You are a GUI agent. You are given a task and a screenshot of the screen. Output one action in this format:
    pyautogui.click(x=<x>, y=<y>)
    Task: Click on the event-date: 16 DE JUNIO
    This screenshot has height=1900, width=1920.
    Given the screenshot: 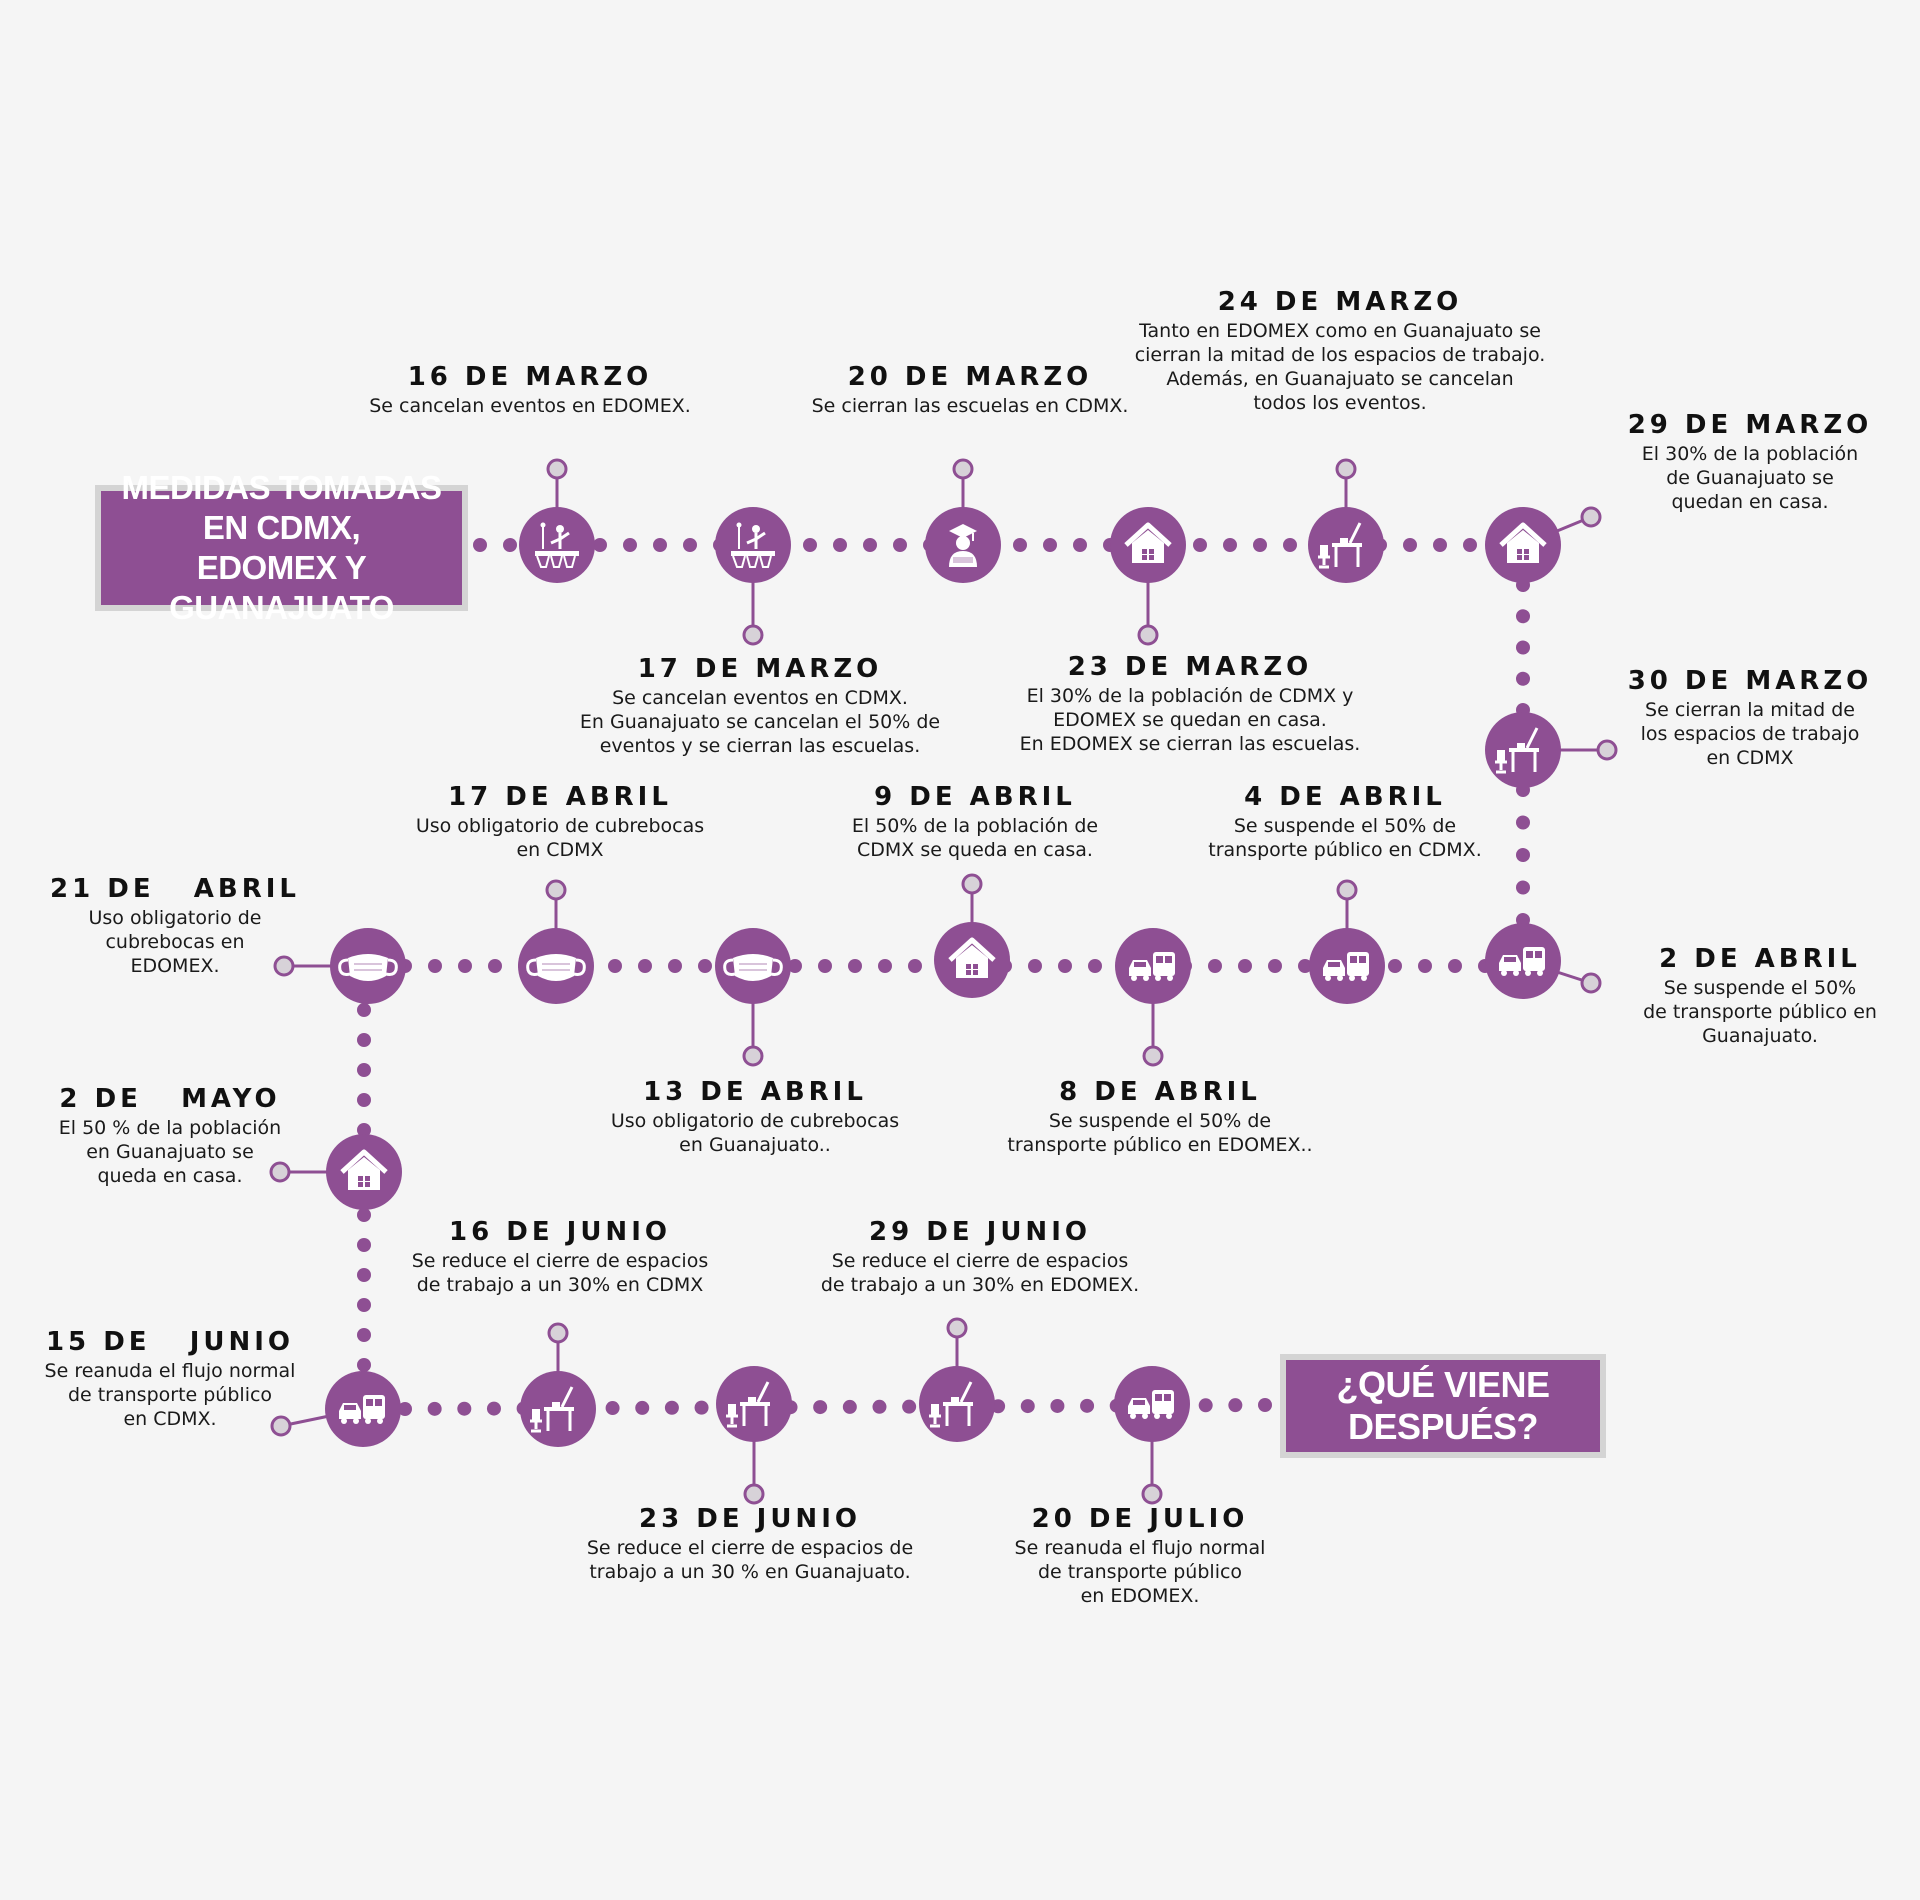 What is the action you would take?
    pyautogui.click(x=560, y=1232)
    